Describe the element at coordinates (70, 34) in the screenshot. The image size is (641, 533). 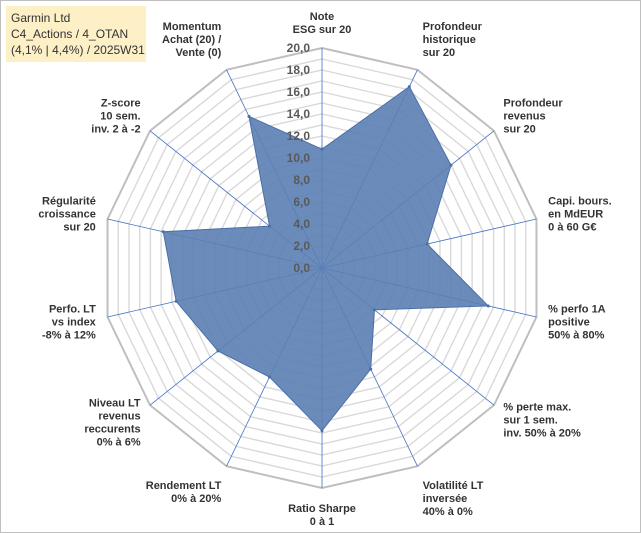
I see `info-portfolio: C4_Actions / 4_OTAN` at that location.